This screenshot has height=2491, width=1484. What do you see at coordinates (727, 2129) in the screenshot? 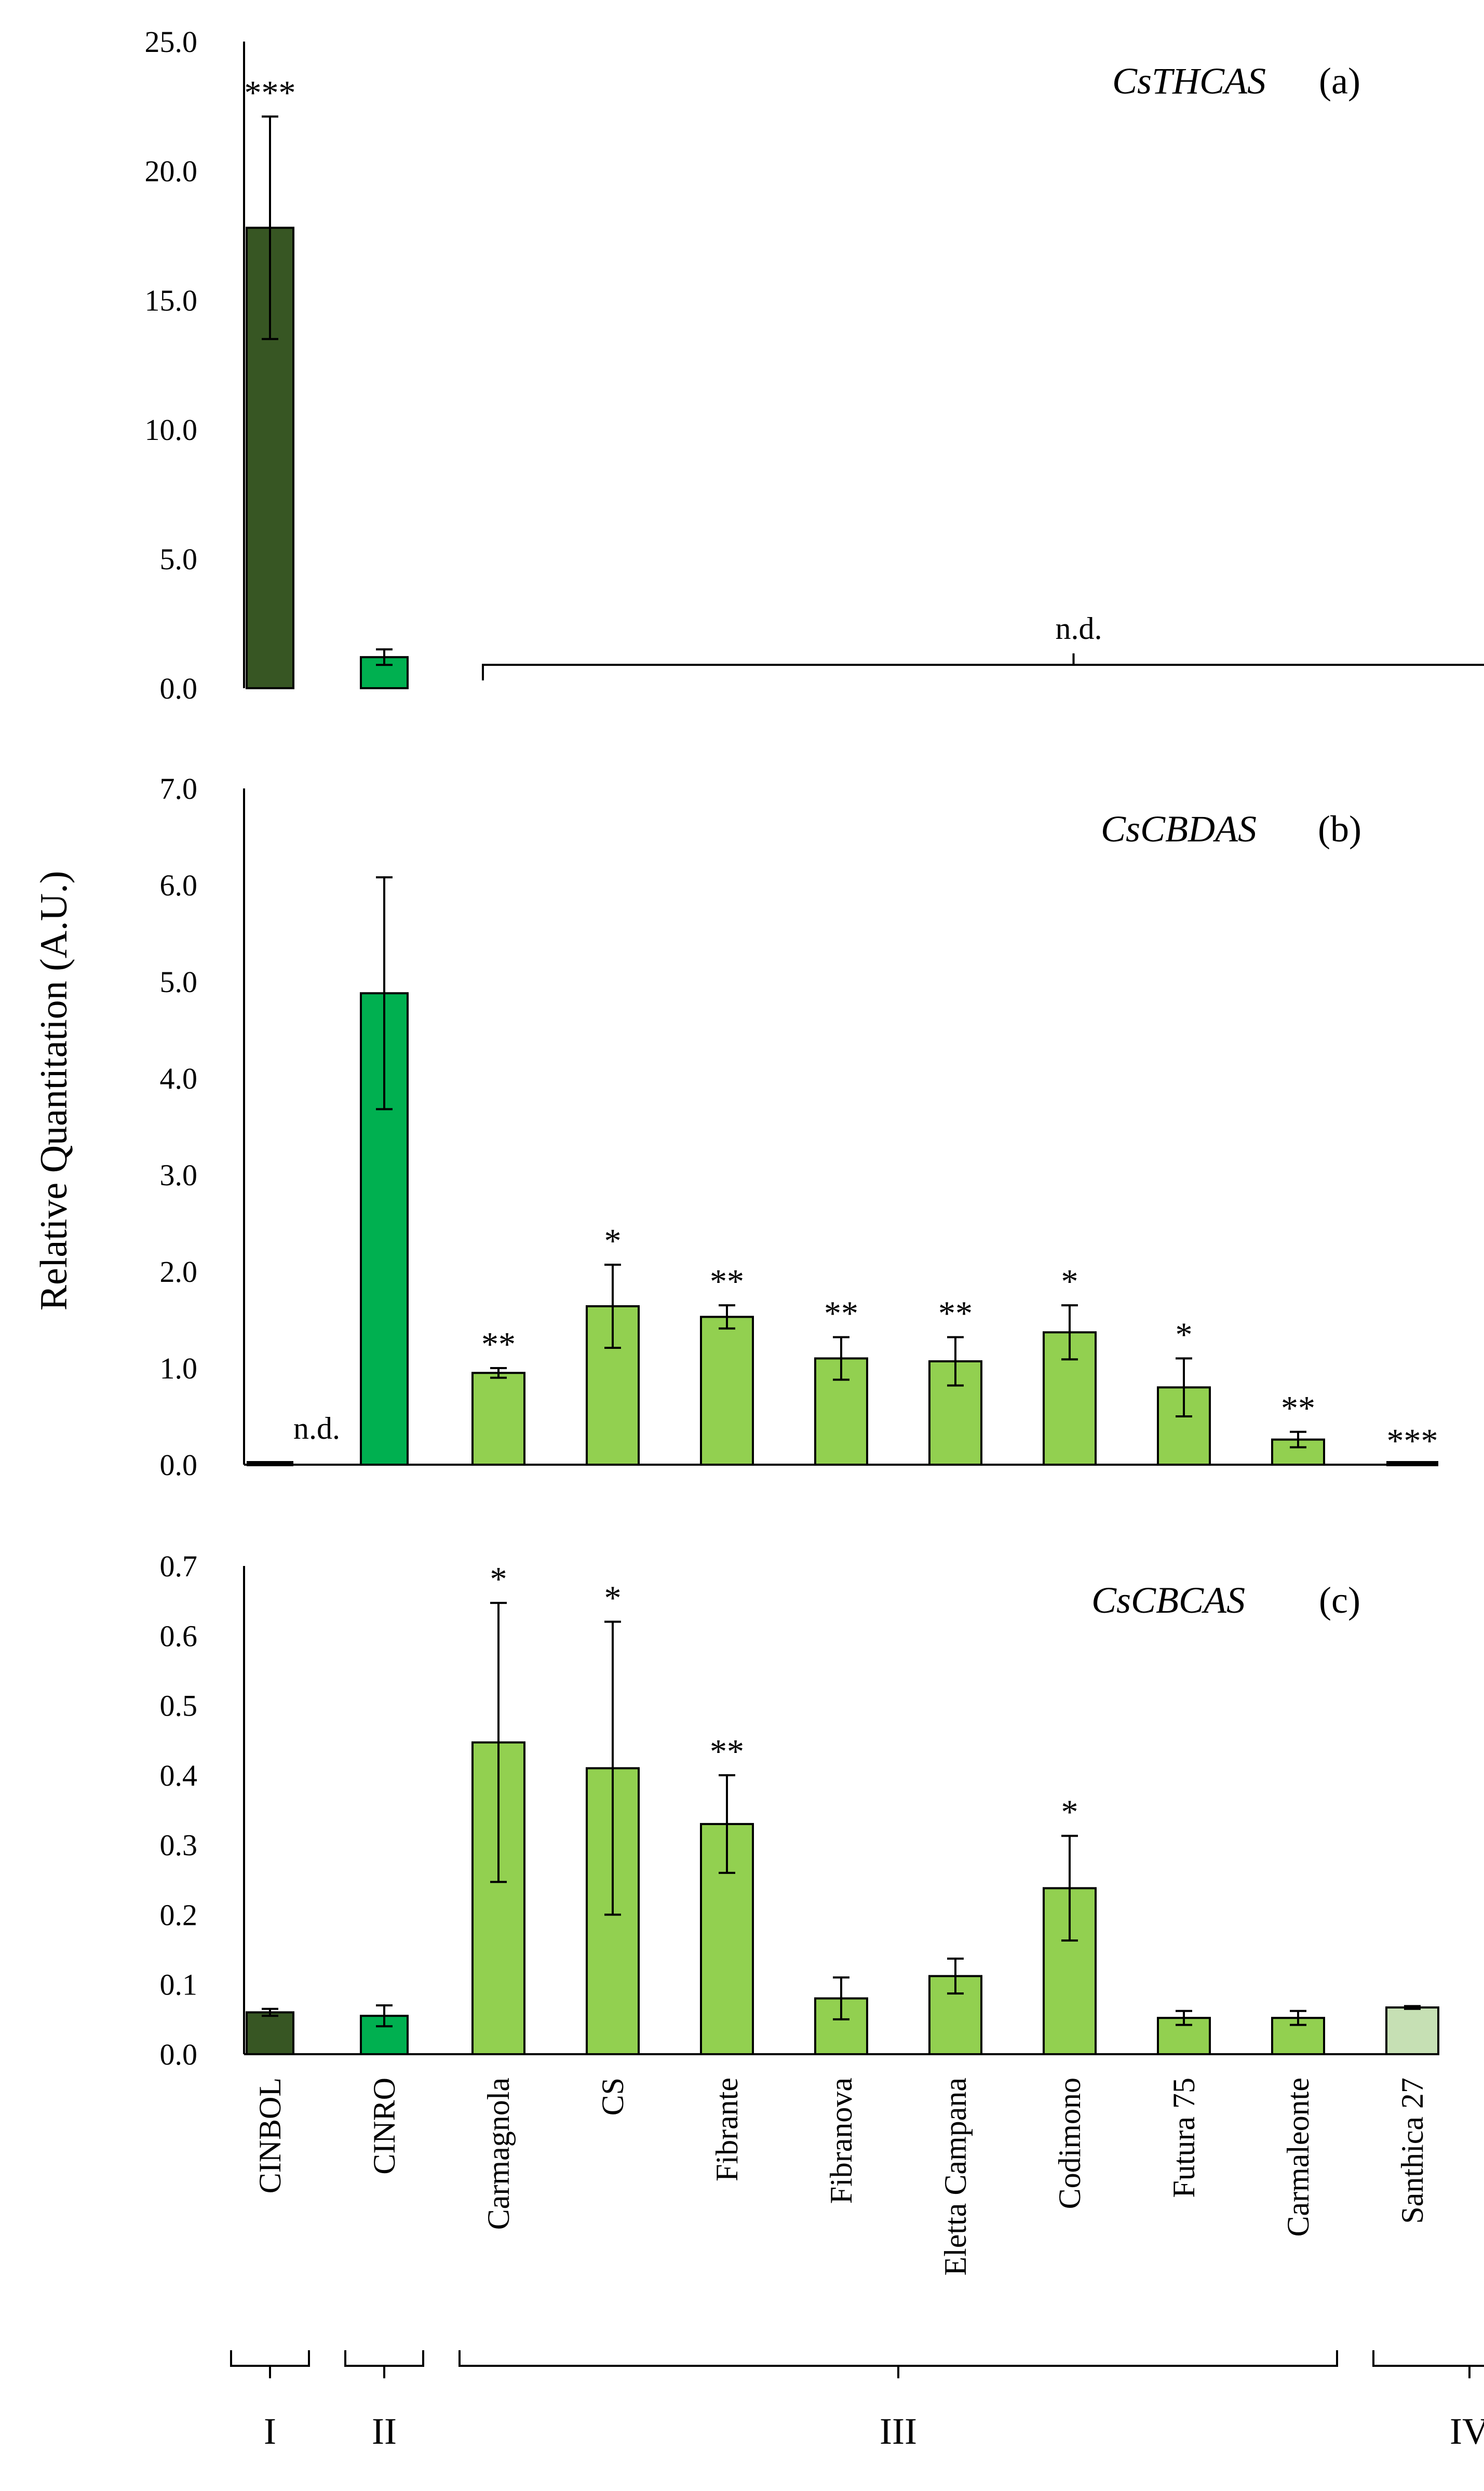
I see `category-label: Fibrante` at bounding box center [727, 2129].